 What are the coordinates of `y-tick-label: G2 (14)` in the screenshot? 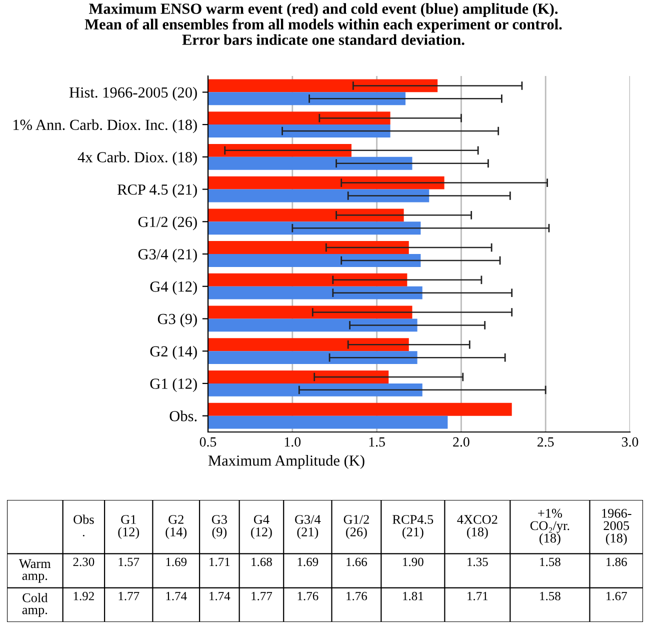 It's located at (173, 353).